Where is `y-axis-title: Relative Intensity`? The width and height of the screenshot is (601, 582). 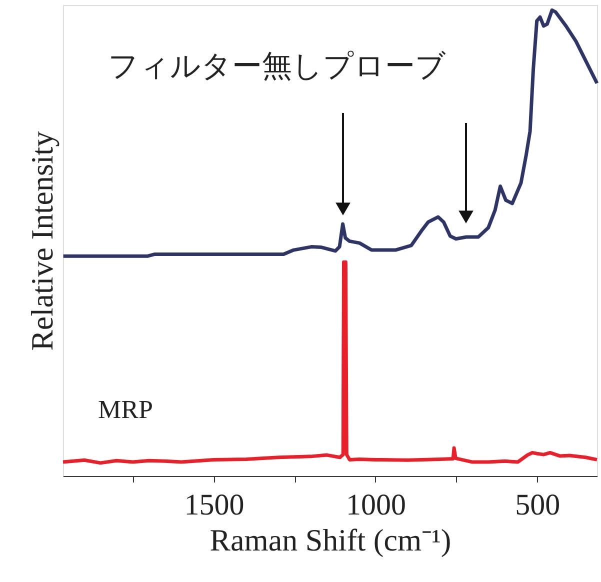
y-axis-title: Relative Intensity is located at coordinates (42, 240).